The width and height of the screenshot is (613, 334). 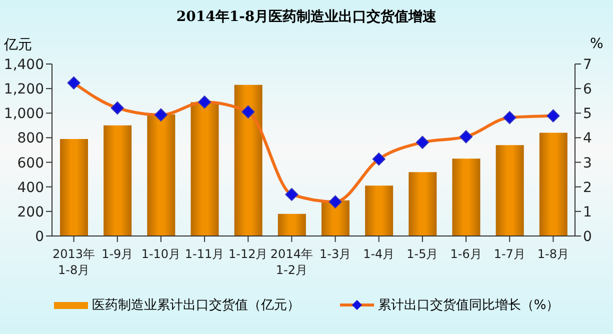 What do you see at coordinates (335, 254) in the screenshot?
I see `x-tick-label: 1-3月` at bounding box center [335, 254].